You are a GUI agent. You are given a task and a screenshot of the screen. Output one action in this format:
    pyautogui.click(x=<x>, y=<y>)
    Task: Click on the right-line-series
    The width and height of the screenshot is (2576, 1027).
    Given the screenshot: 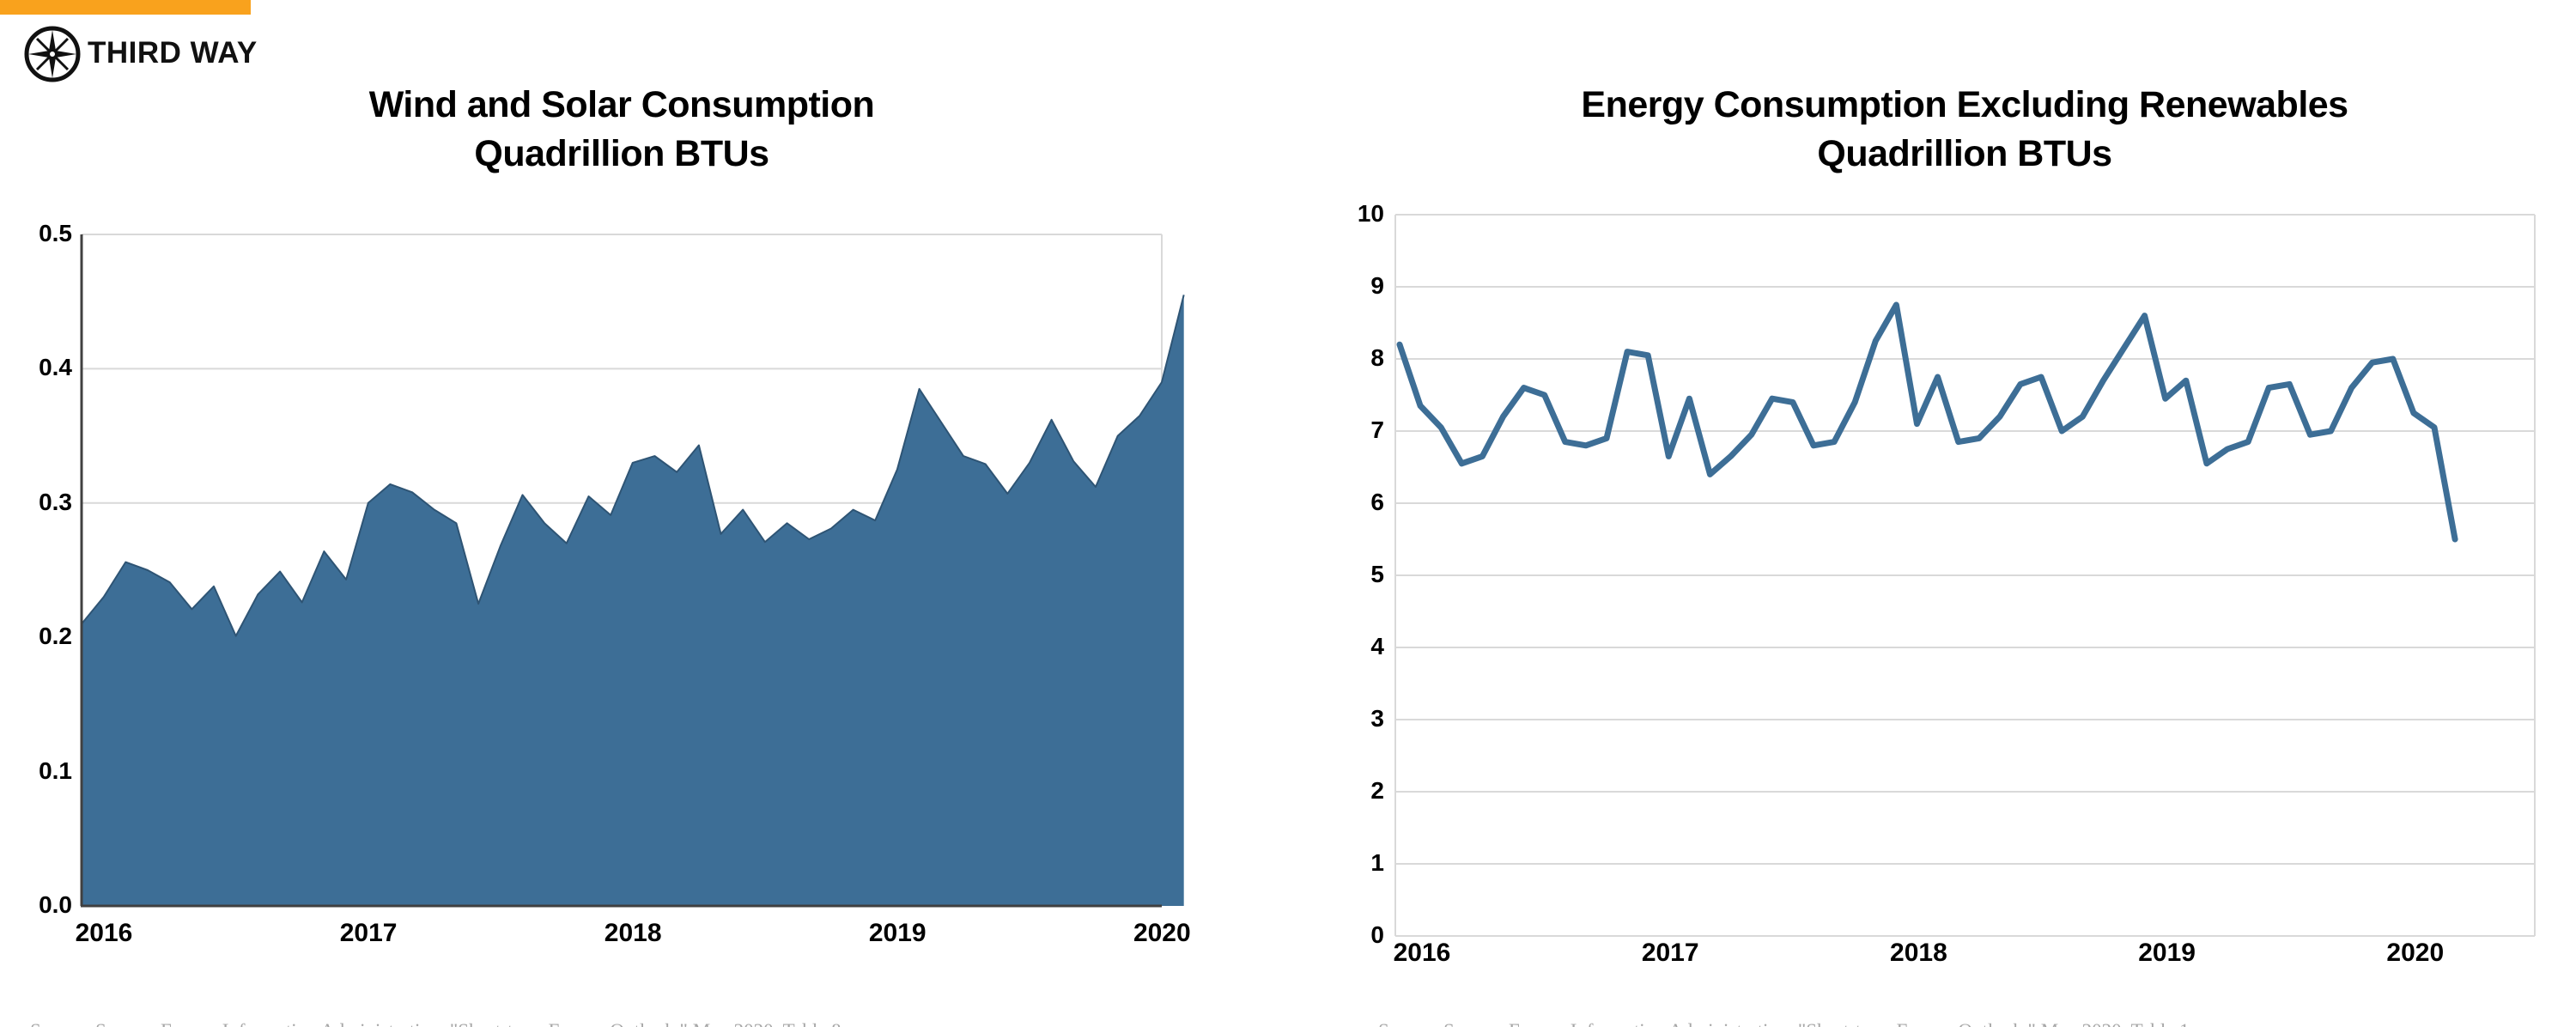 What is the action you would take?
    pyautogui.click(x=1927, y=422)
    